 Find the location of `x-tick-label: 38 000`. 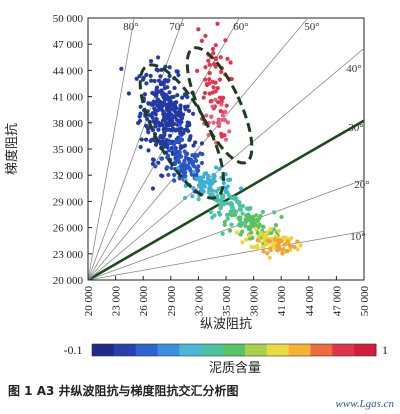

x-tick-label: 38 000 is located at coordinates (255, 301).